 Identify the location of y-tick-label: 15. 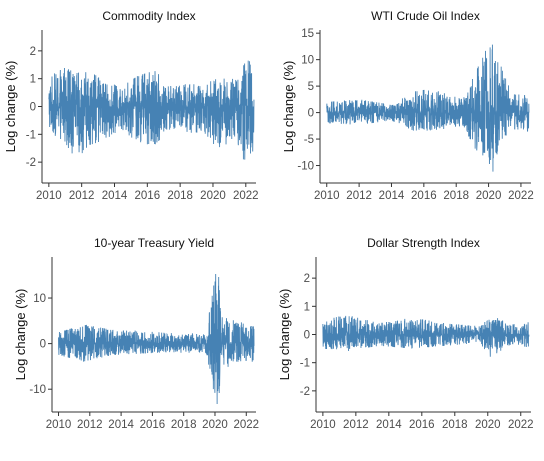
(307, 34).